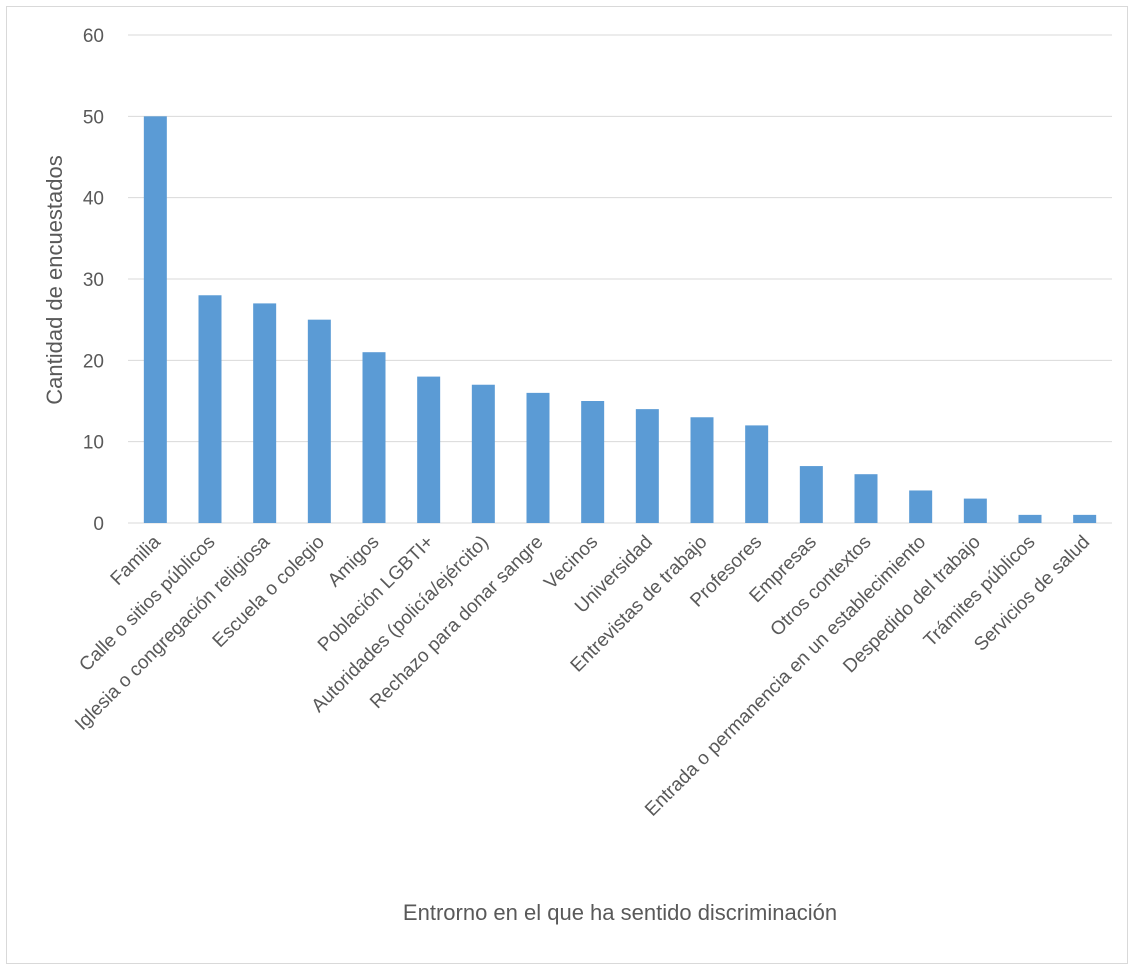 This screenshot has width=1135, height=970. What do you see at coordinates (93, 443) in the screenshot?
I see `y-tick-label: 10` at bounding box center [93, 443].